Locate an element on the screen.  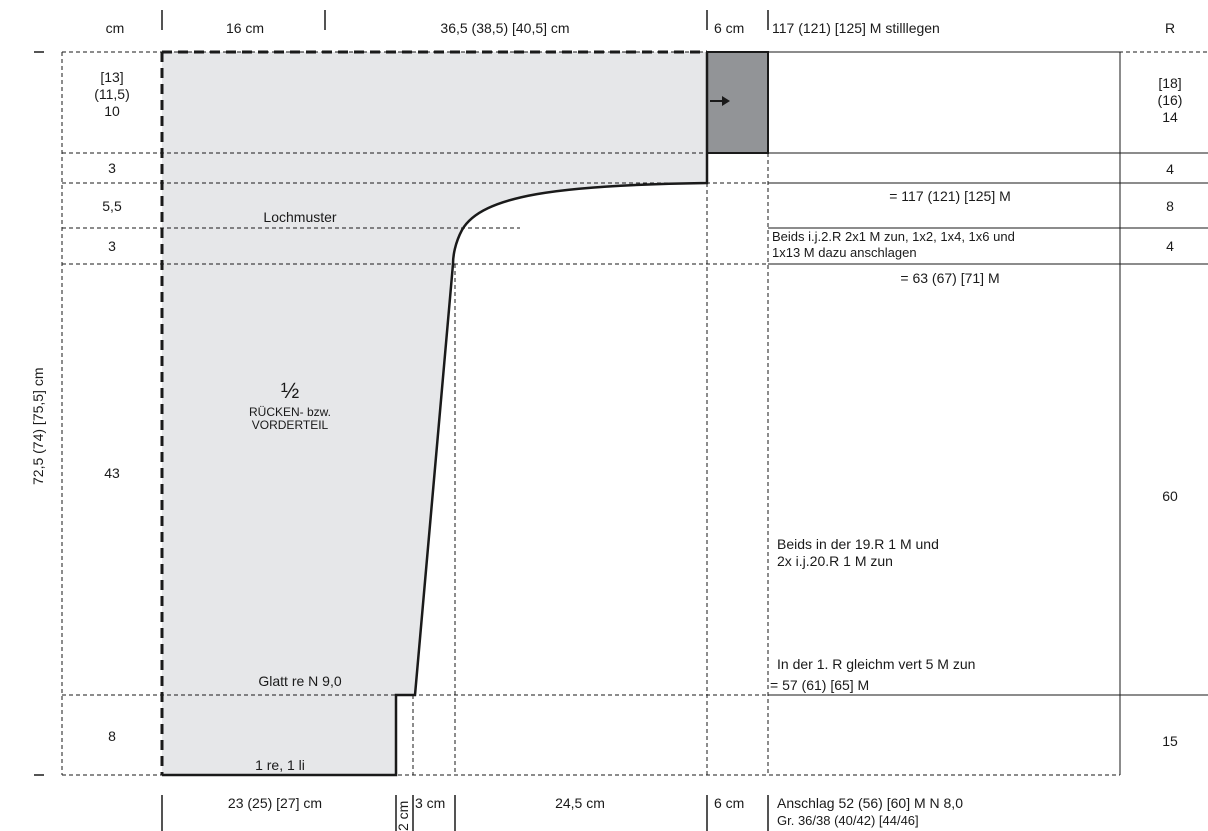
footer-width-3cm: 3 cm is located at coordinates (430, 803).